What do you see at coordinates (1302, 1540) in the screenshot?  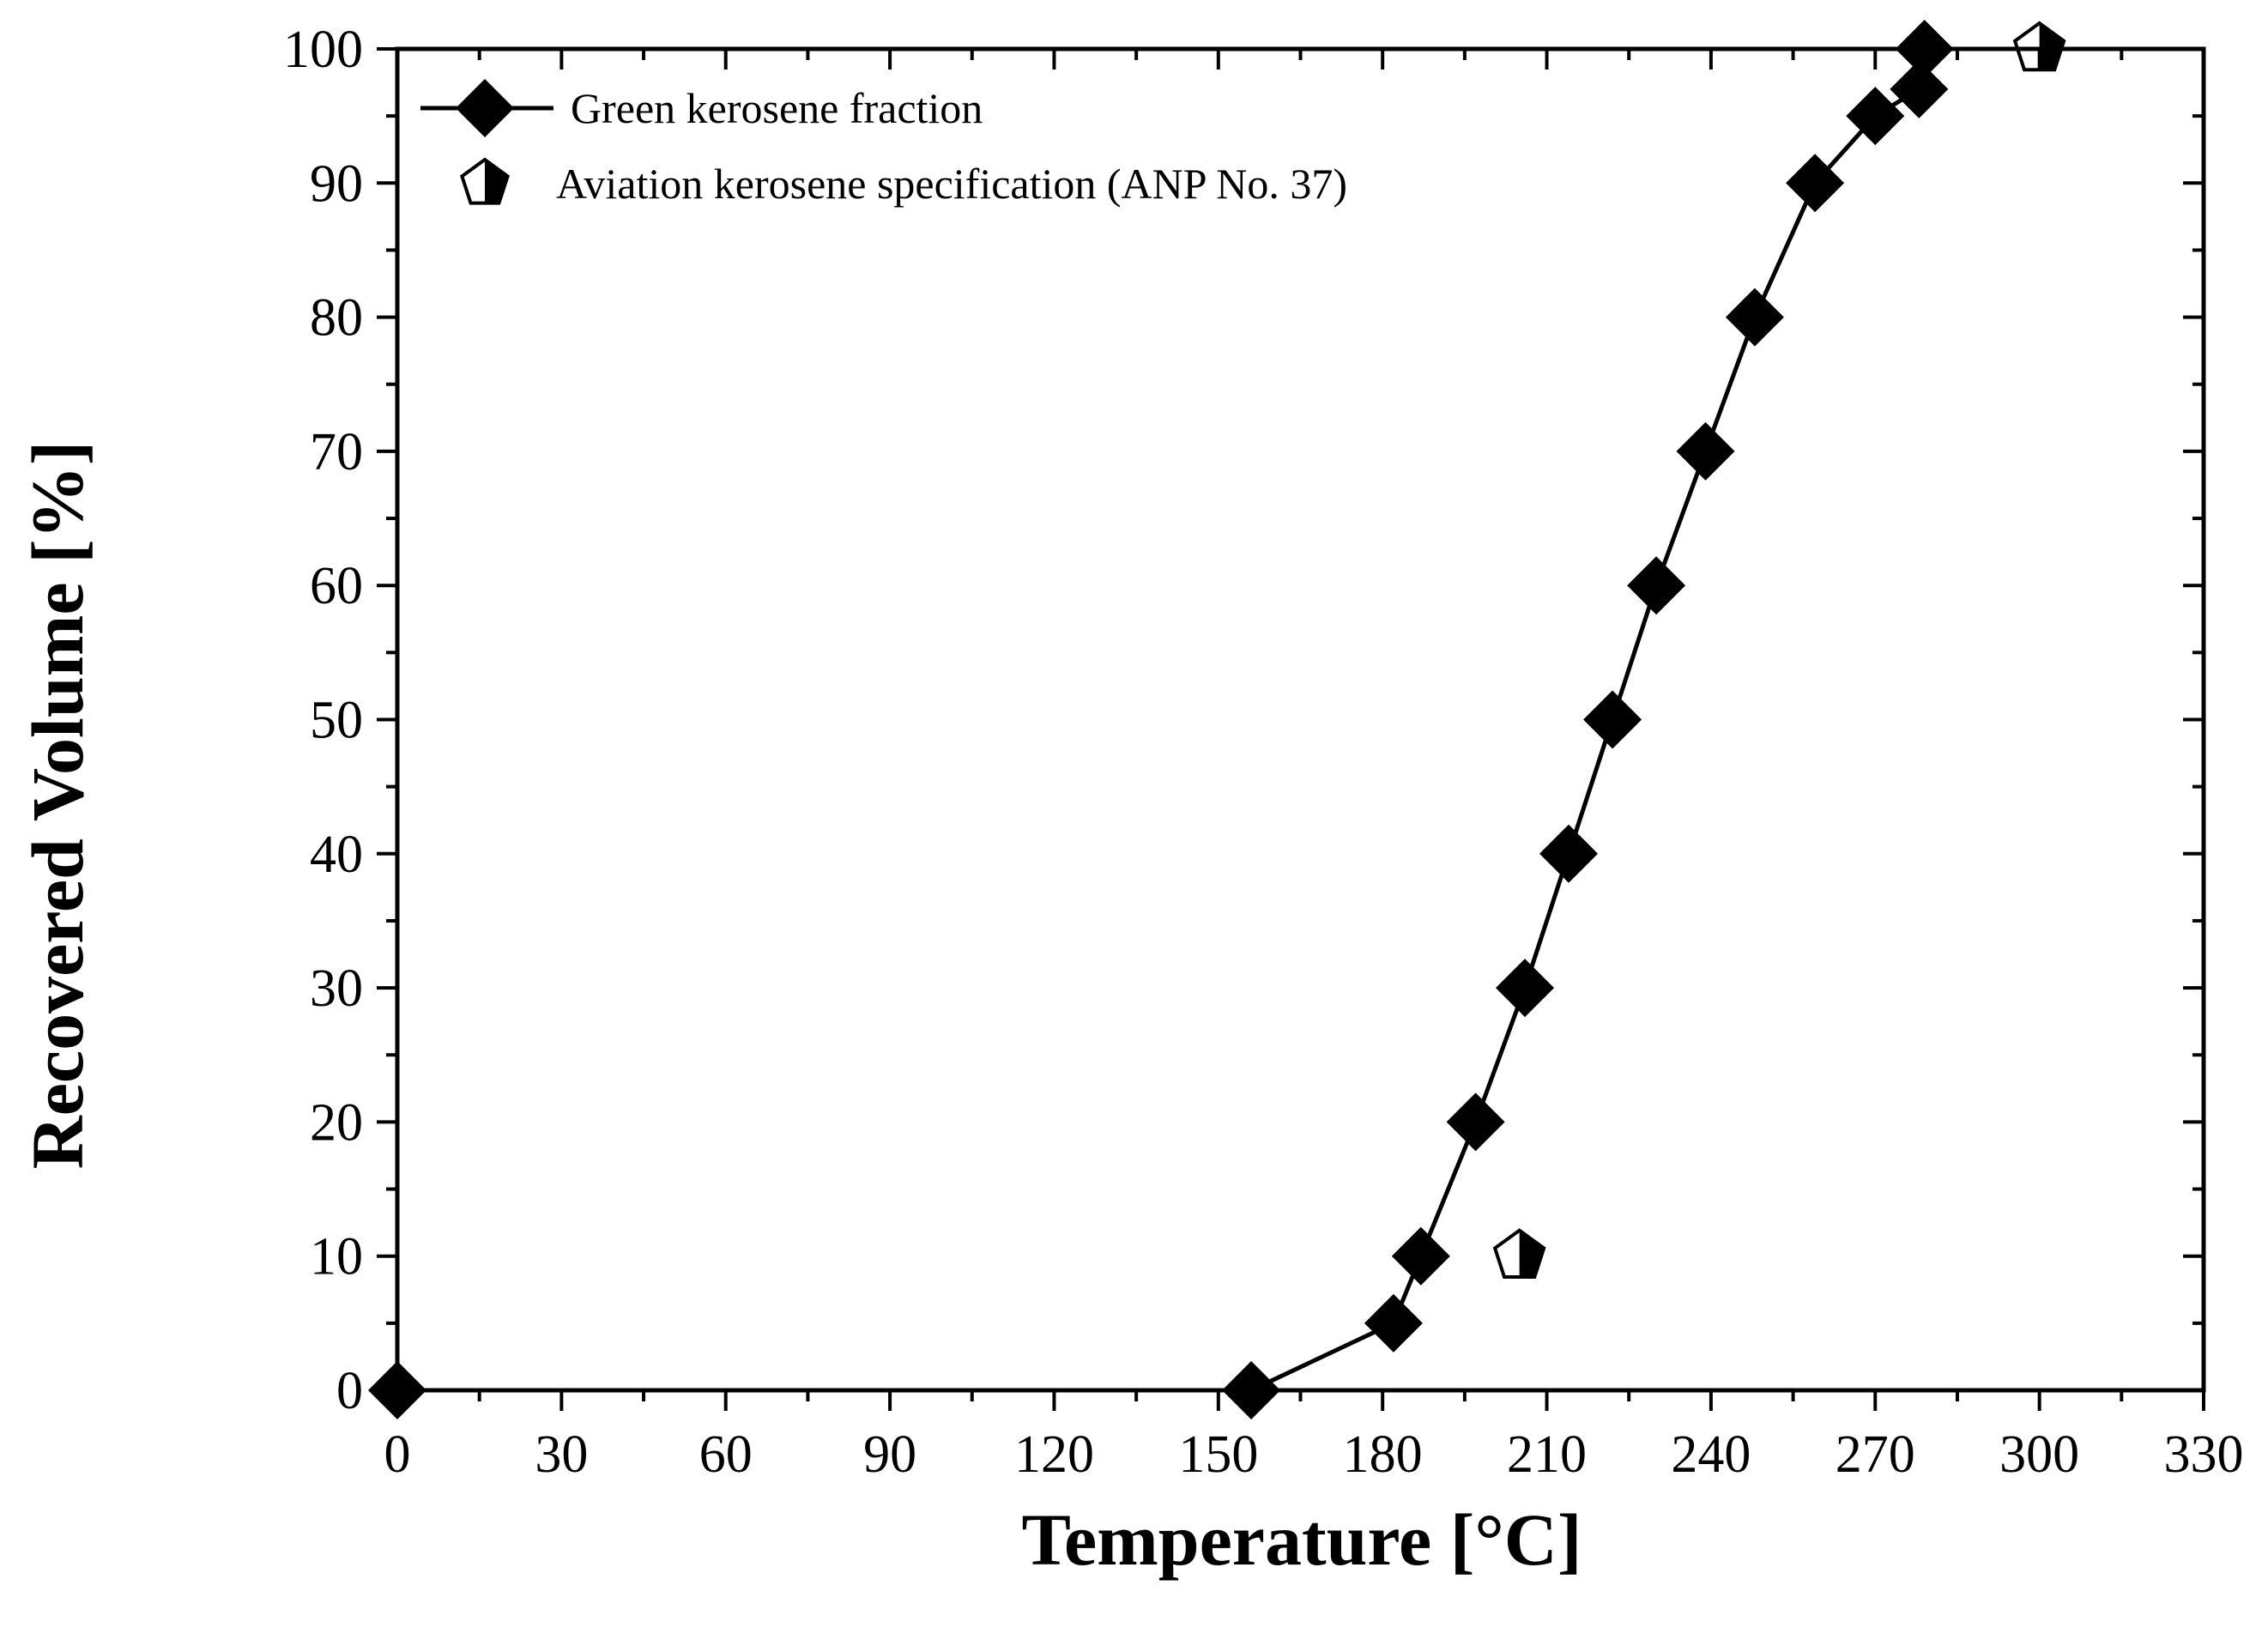 I see `x-axis-title: Temperature [°C]` at bounding box center [1302, 1540].